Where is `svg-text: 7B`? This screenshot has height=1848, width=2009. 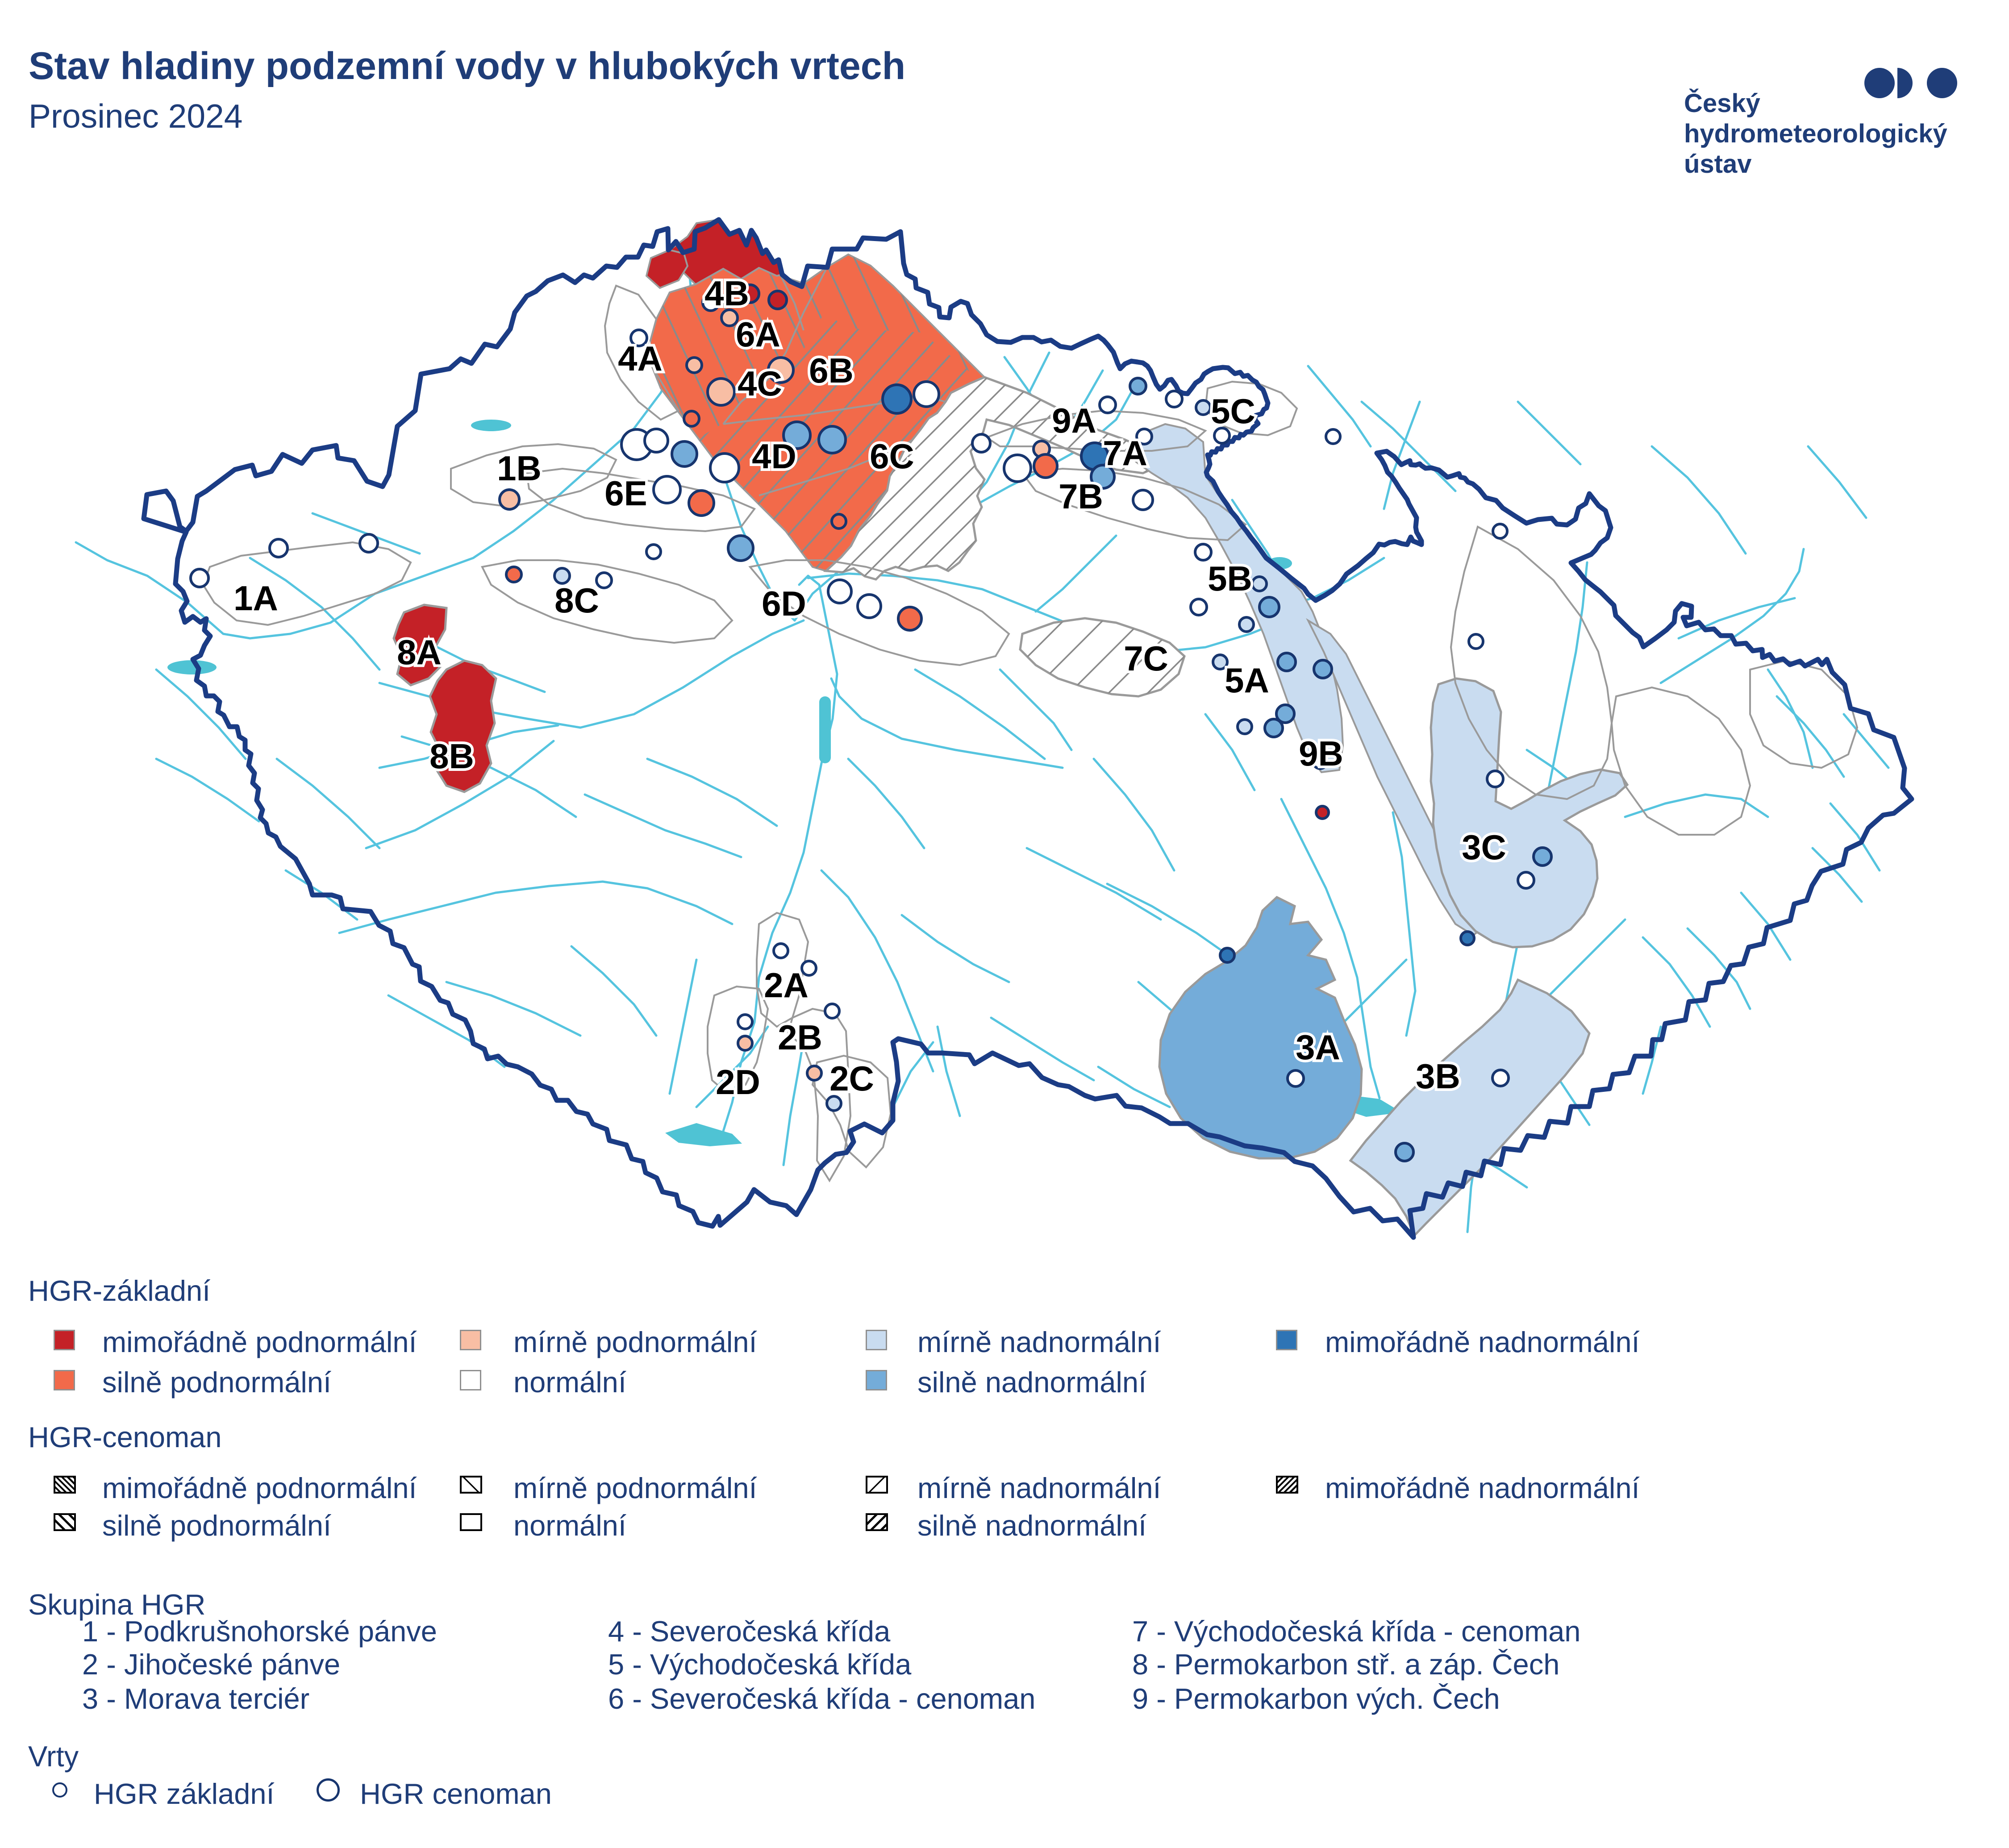
svg-text: 7B is located at coordinates (1081, 496).